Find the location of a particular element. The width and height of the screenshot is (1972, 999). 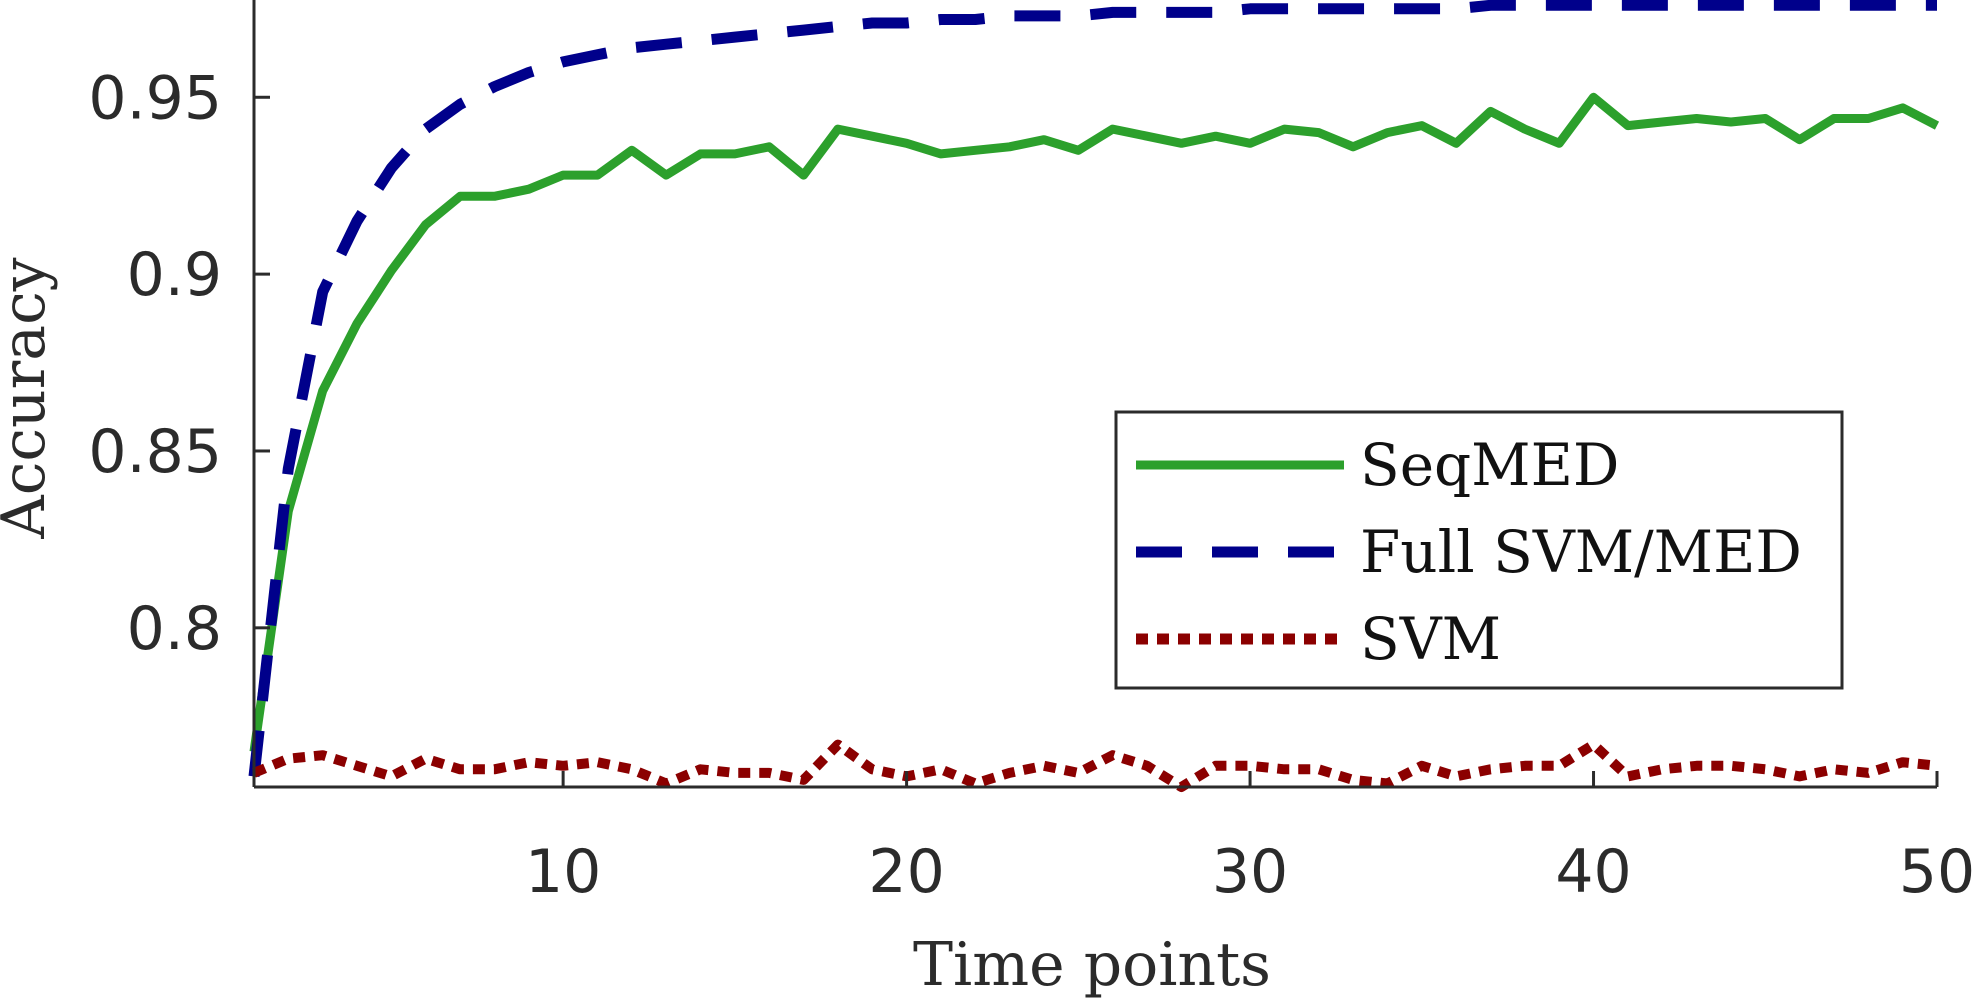

y-tick-label: 0.8 is located at coordinates (174, 629).